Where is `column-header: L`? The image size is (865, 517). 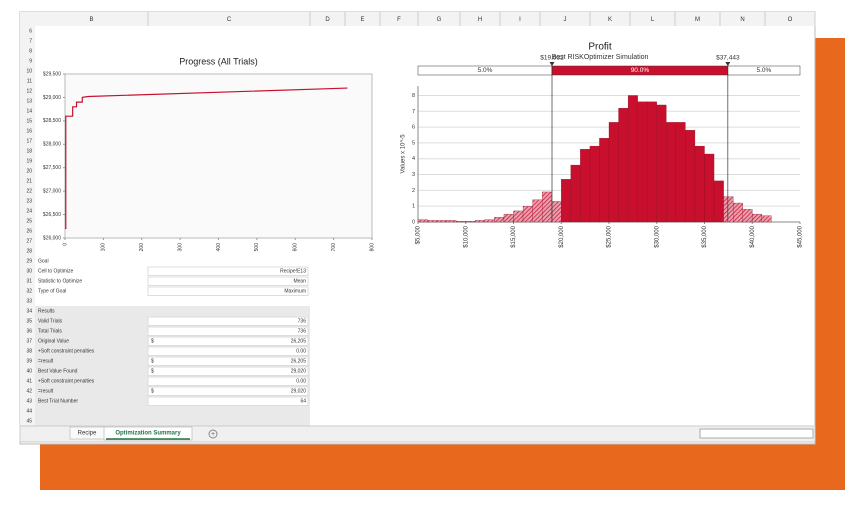 column-header: L is located at coordinates (653, 20).